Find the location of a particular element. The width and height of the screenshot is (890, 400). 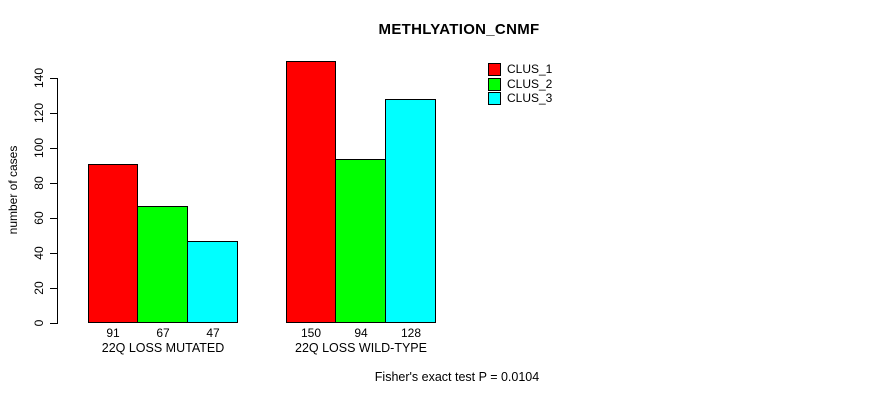

y-axis-tick-label: 40 is located at coordinates (39, 253).